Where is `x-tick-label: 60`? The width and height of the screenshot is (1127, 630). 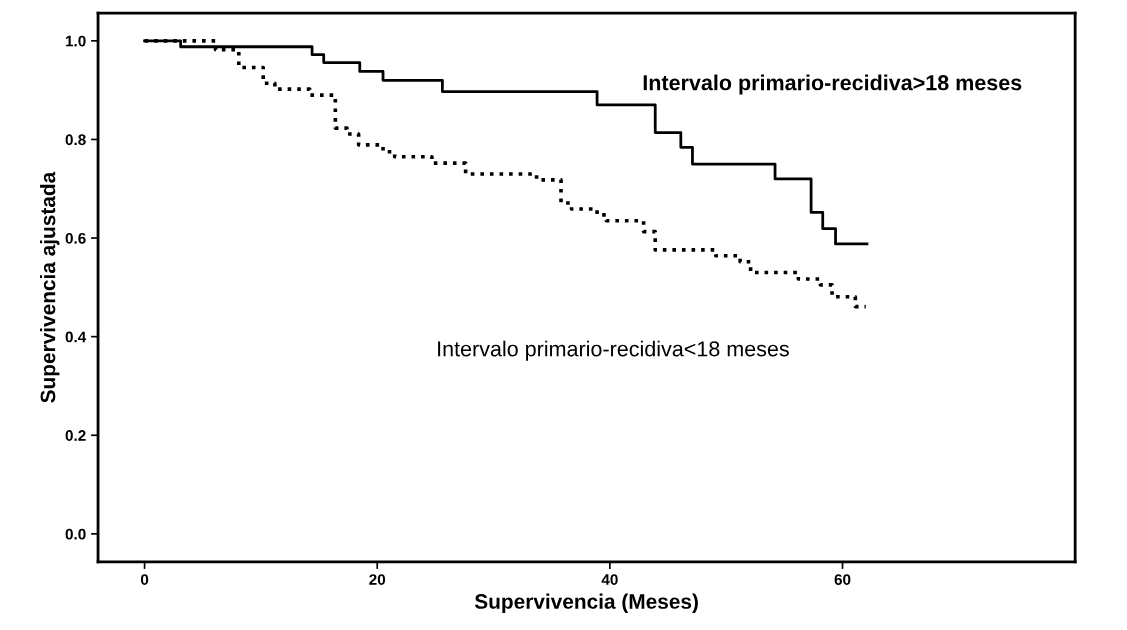 x-tick-label: 60 is located at coordinates (842, 579).